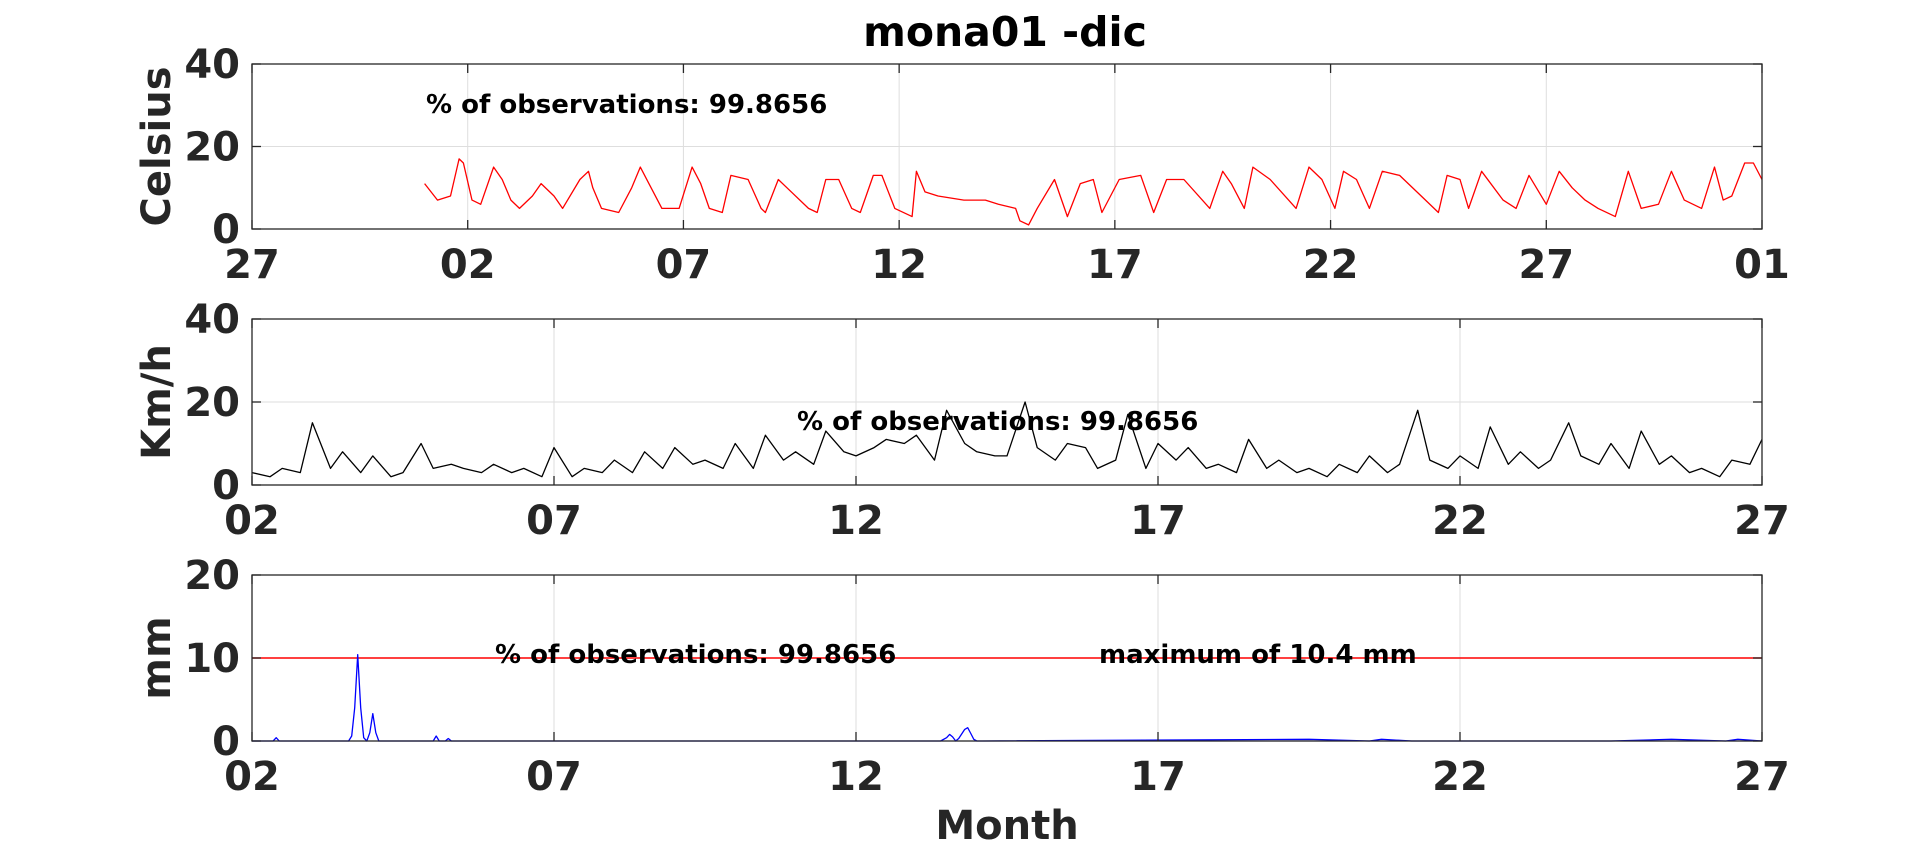  I want to click on figure-title: mona01 -dic, so click(1005, 32).